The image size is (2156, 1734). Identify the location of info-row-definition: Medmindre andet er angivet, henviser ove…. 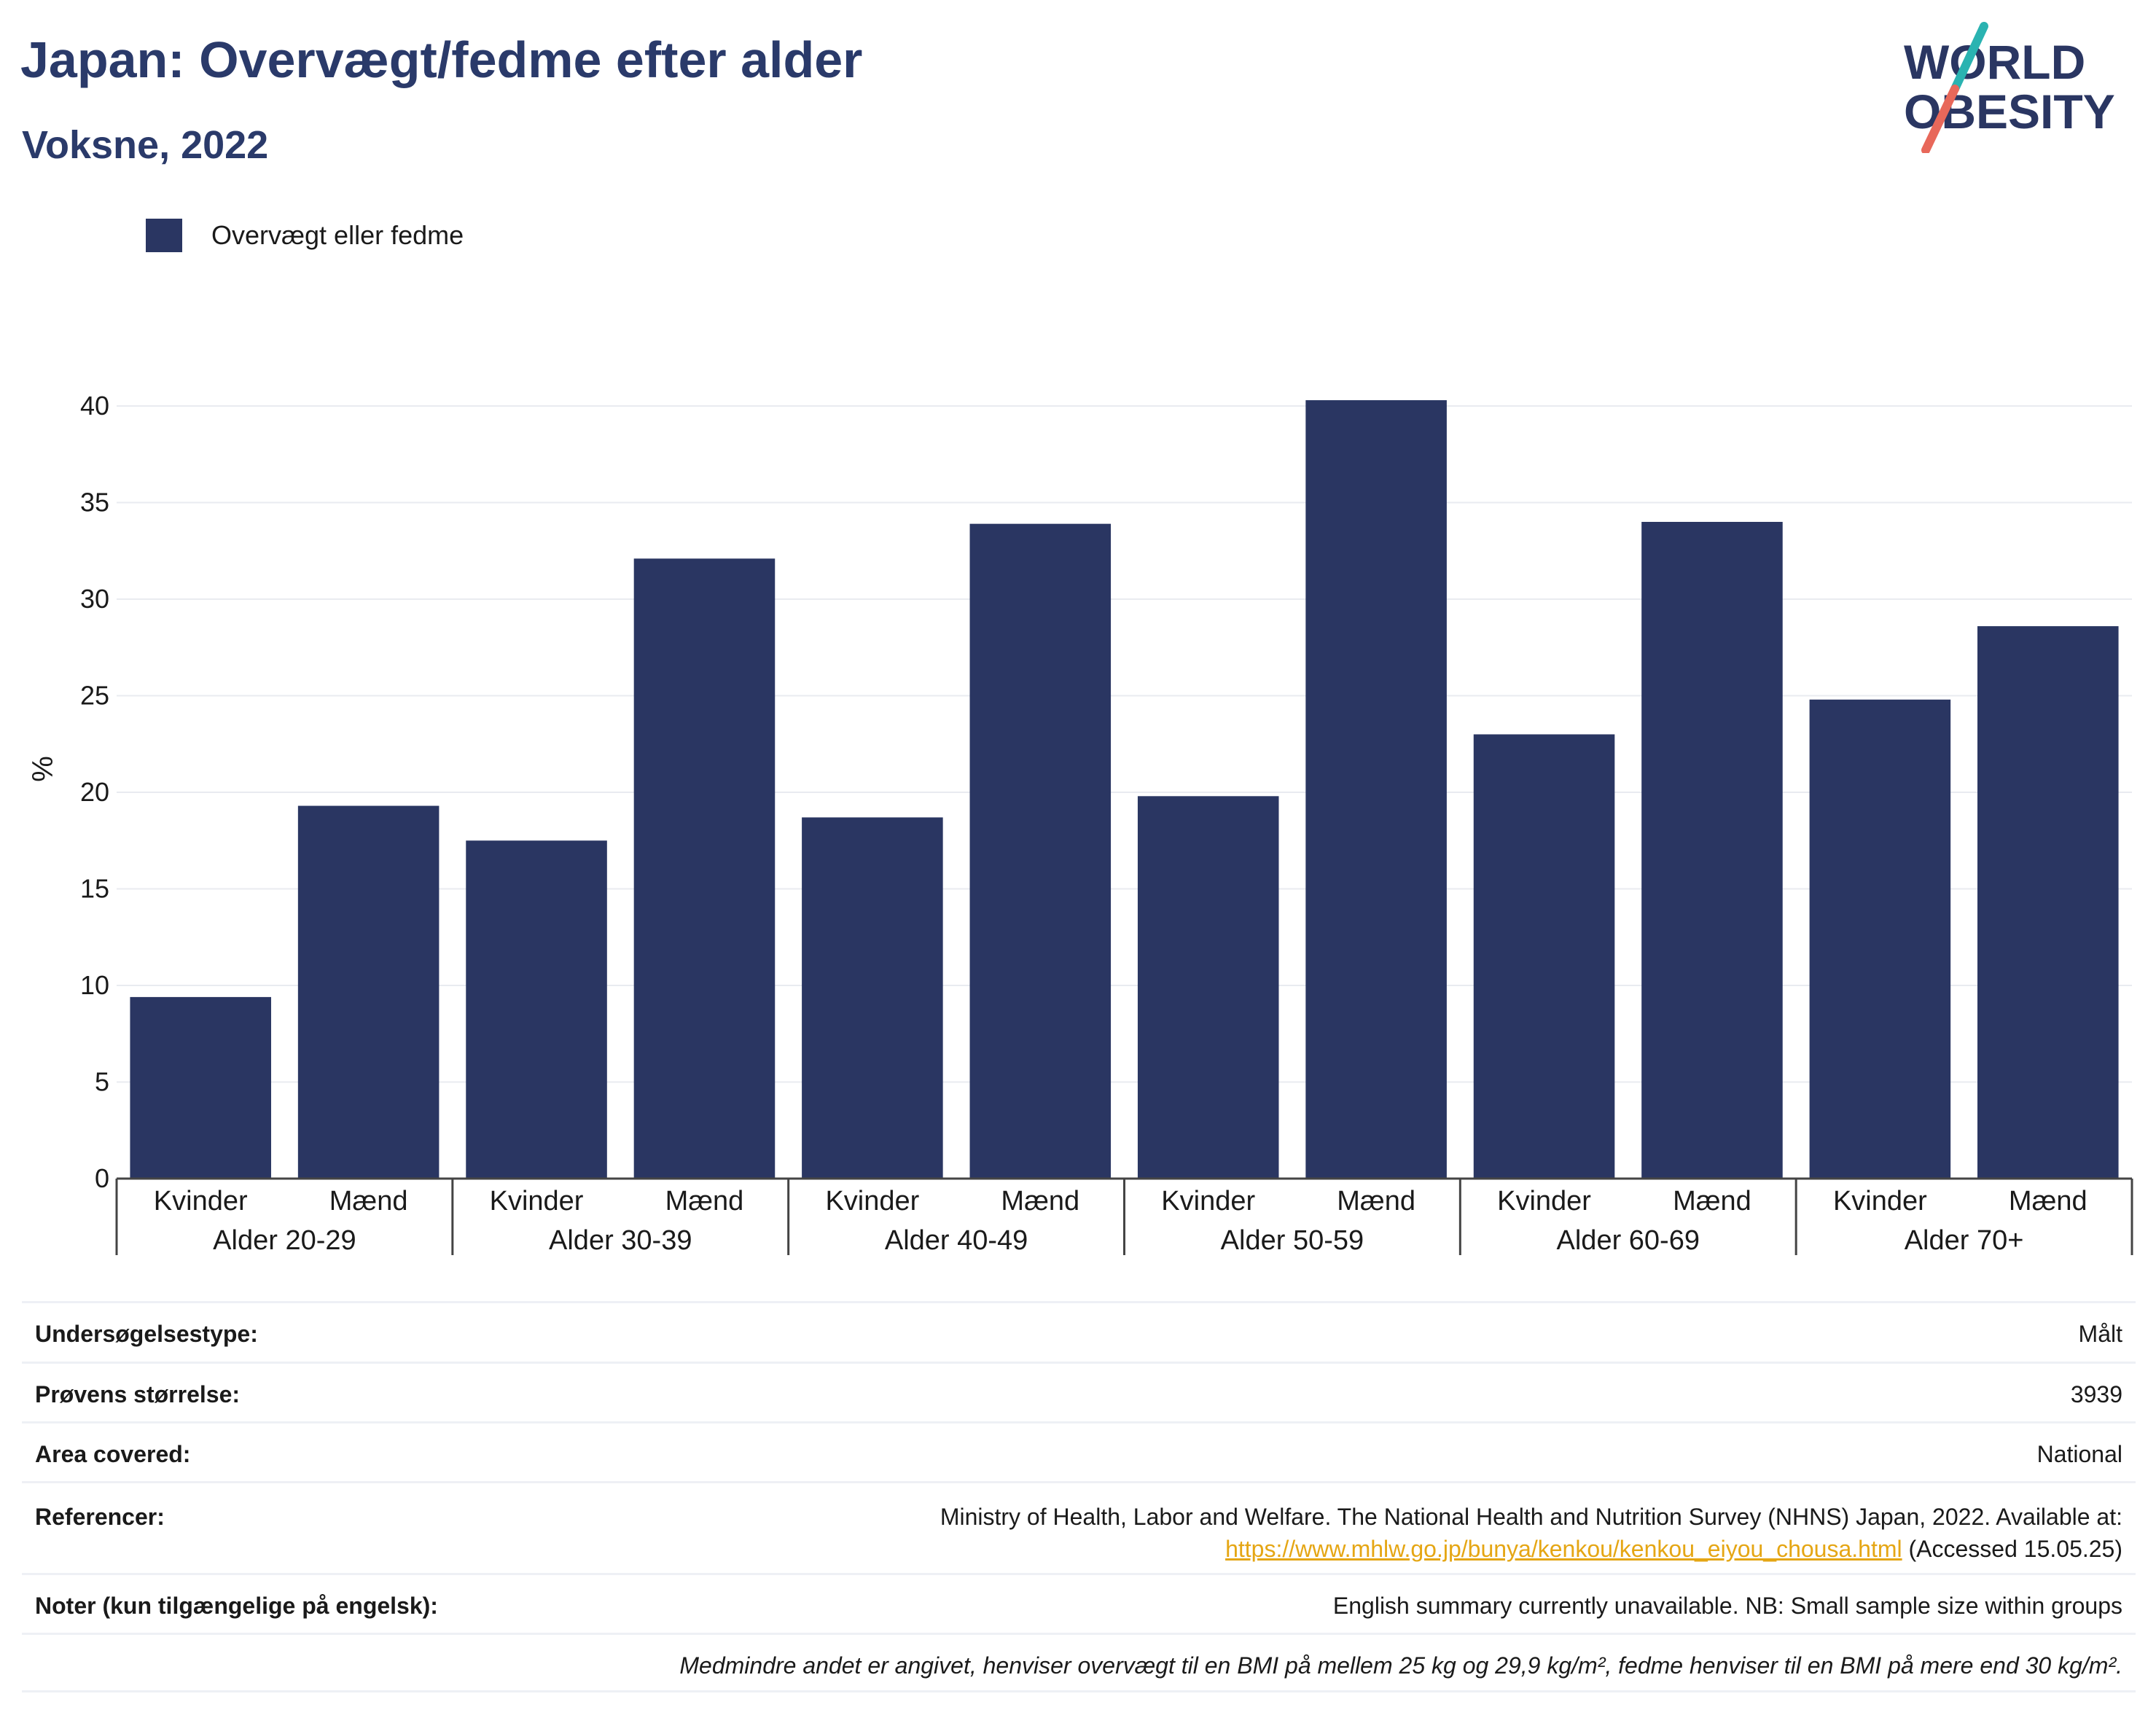
(1079, 1662).